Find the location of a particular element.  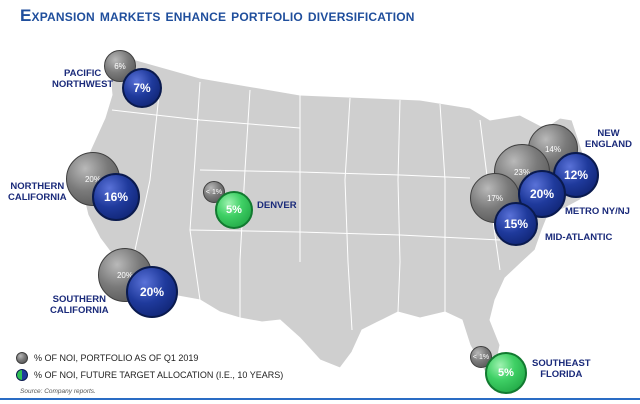

legend-target-dot is located at coordinates (22, 375).